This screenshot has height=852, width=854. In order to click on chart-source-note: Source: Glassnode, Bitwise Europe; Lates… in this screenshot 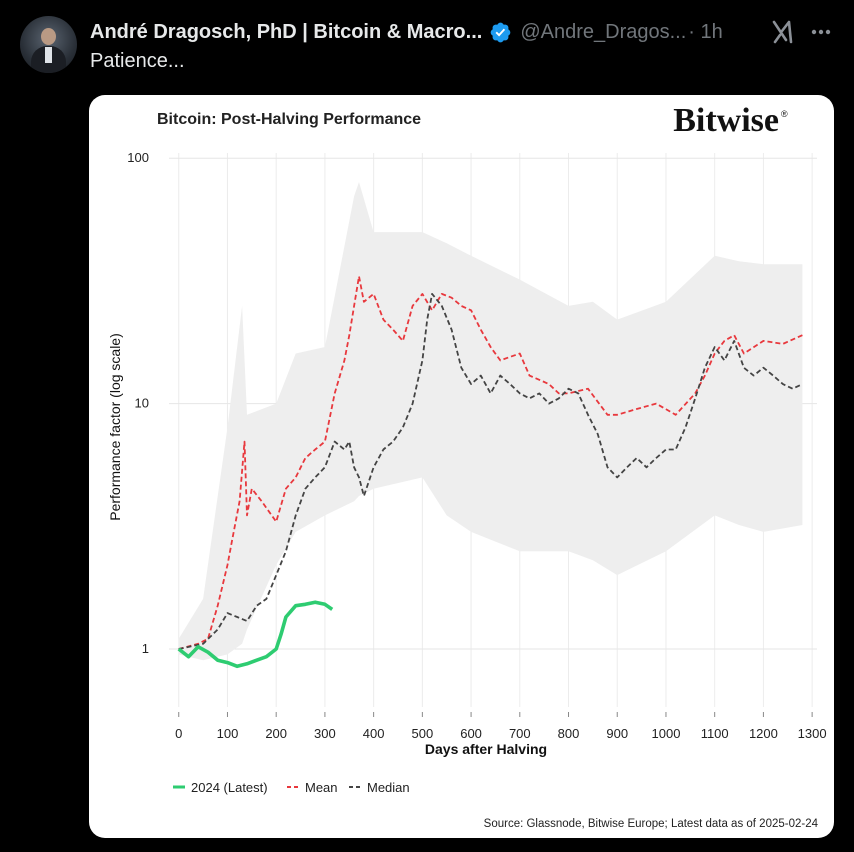, I will do `click(651, 824)`.